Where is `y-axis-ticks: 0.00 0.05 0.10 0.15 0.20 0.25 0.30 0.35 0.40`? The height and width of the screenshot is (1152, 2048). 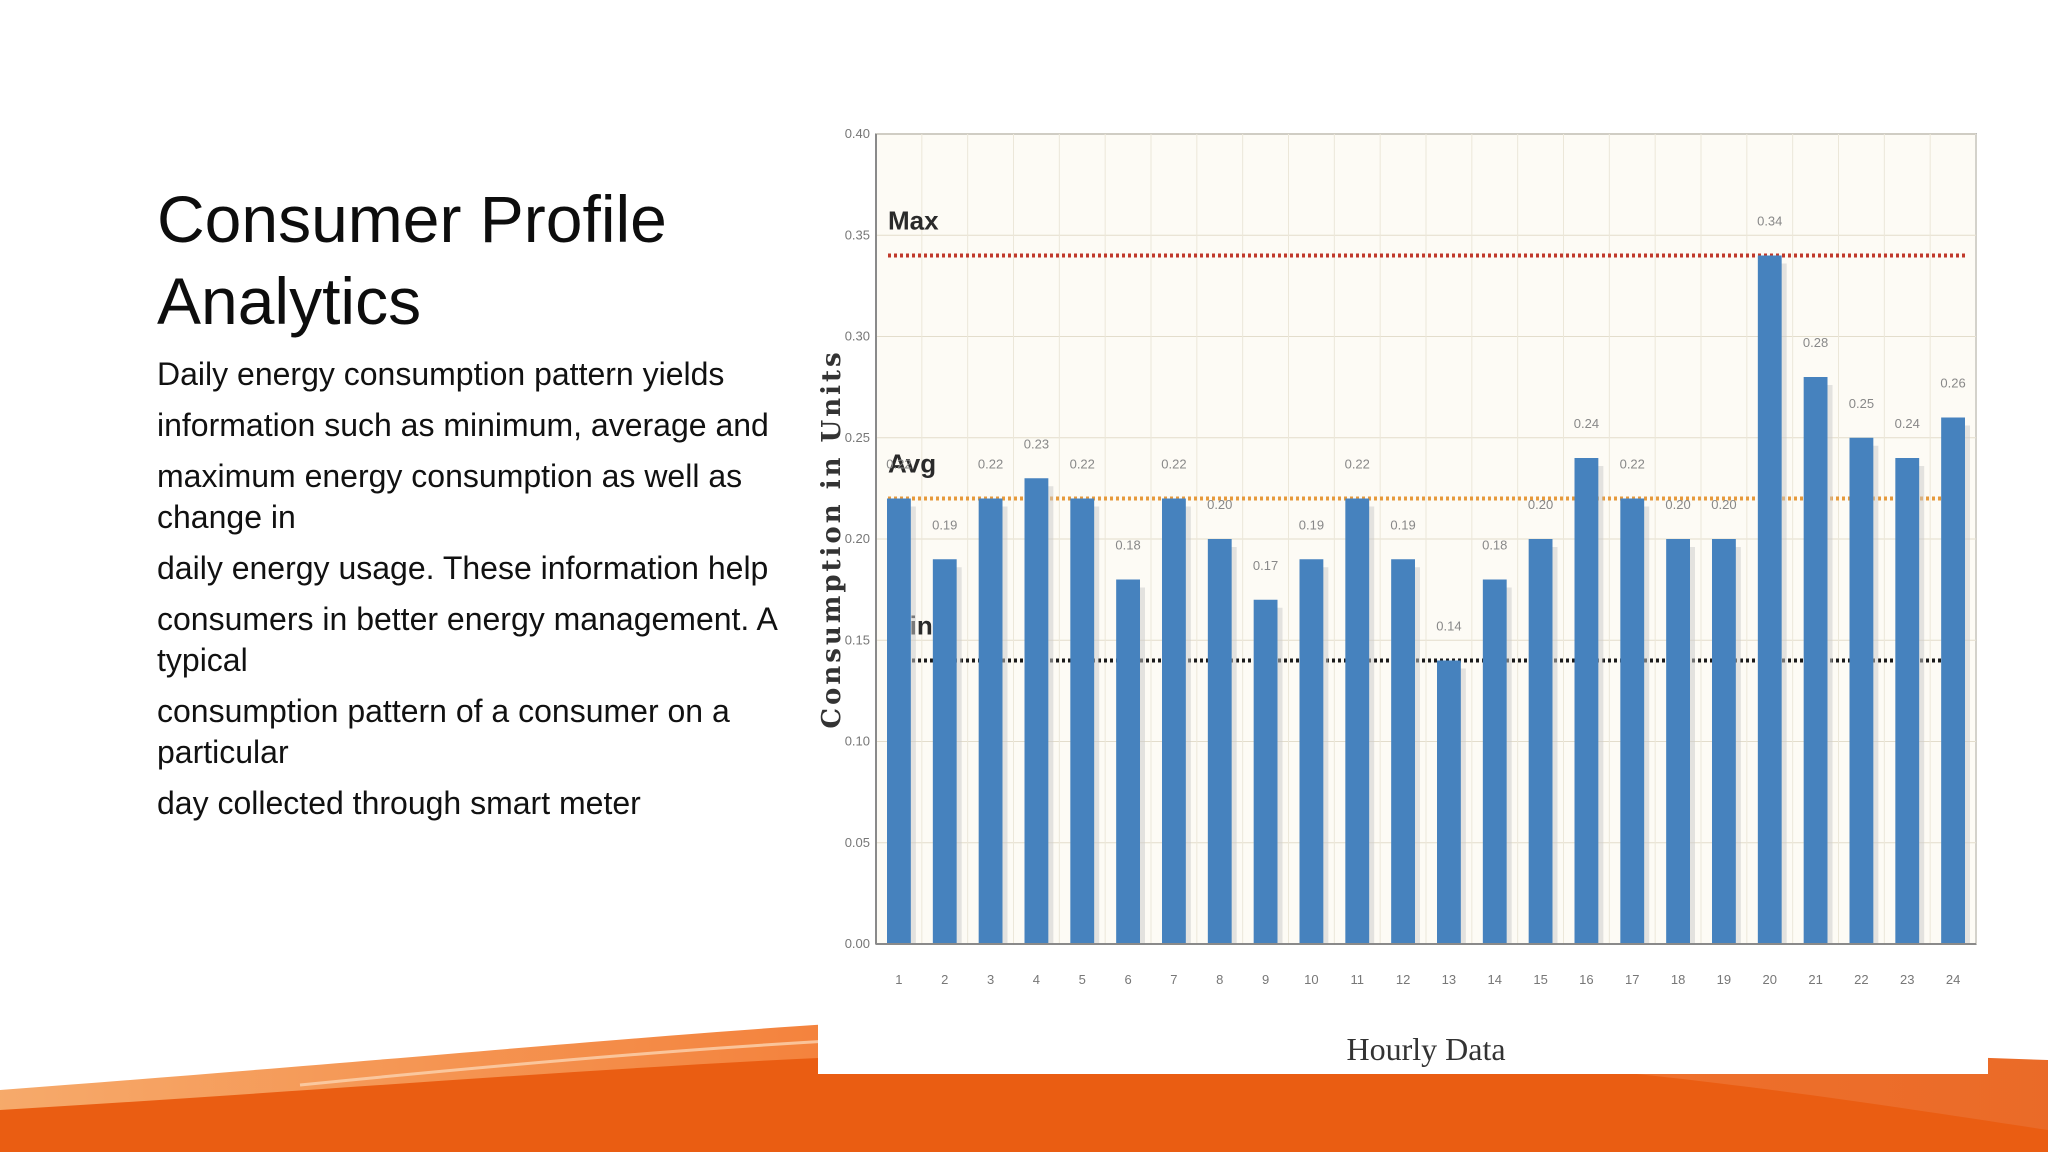
y-axis-ticks: 0.00 0.05 0.10 0.15 0.20 0.25 0.30 0.35 0.40 is located at coordinates (857, 538).